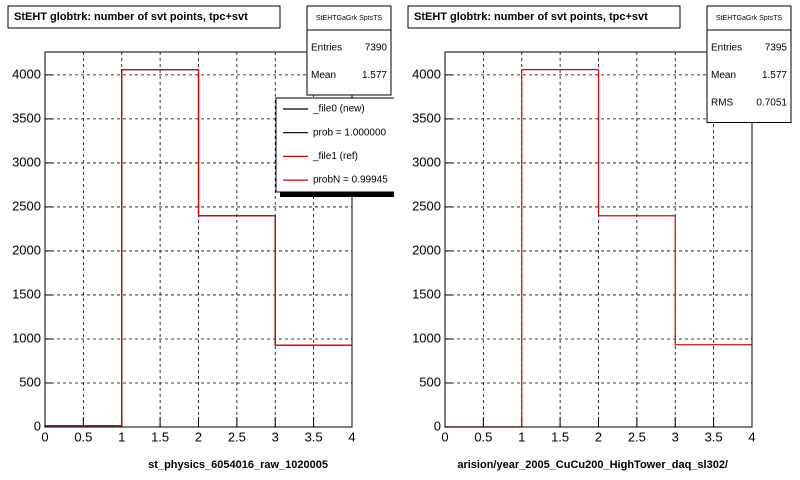 The image size is (800, 480). Describe the element at coordinates (238, 465) in the screenshot. I see `x-axis-label: st_physics_6054016_raw_1020005` at that location.